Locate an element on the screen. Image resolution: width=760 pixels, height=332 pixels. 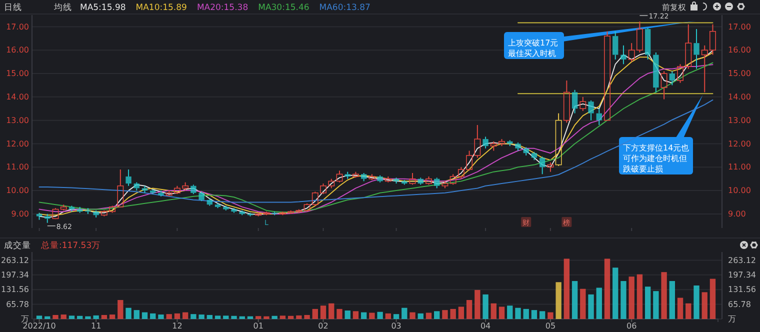
y-tick-label: 10.00 is located at coordinates (17, 191).